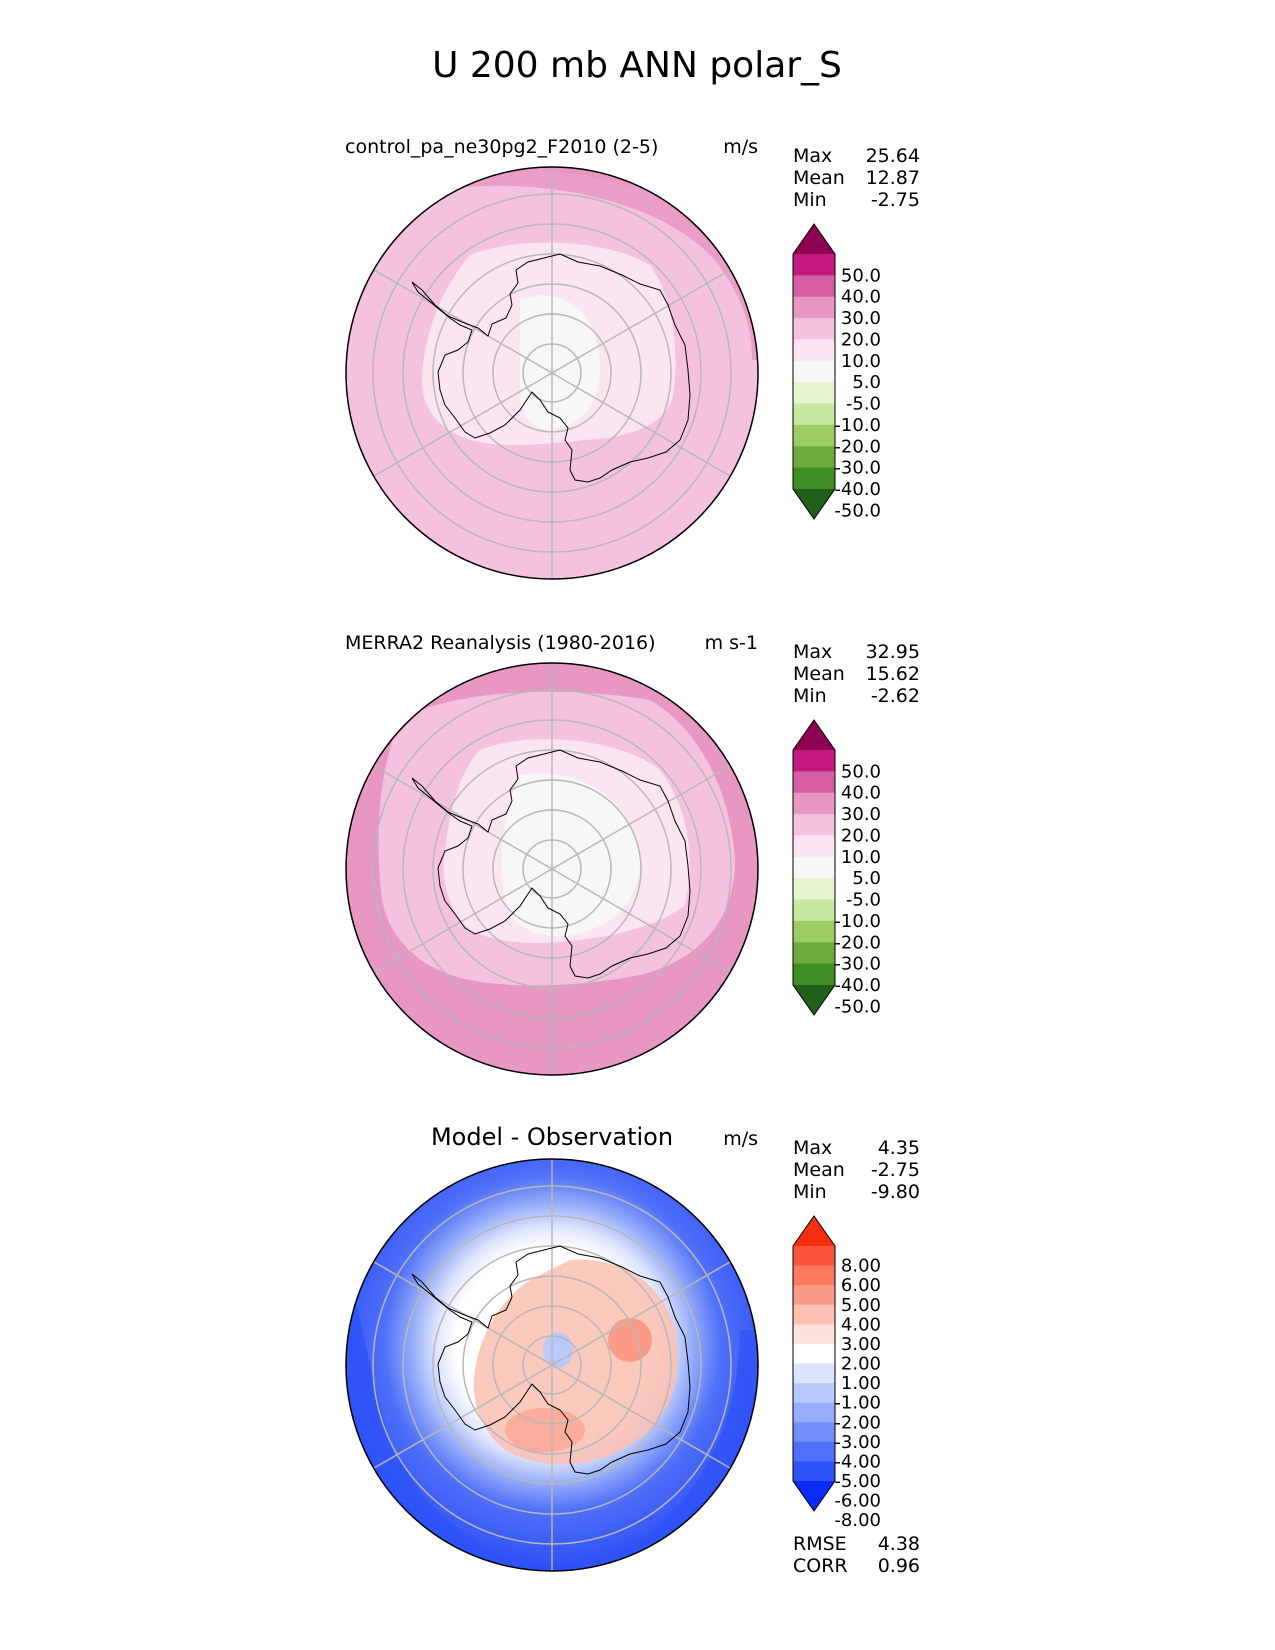 The image size is (1275, 1650). Describe the element at coordinates (819, 178) in the screenshot. I see `panel-test-mean-label: Mean` at that location.